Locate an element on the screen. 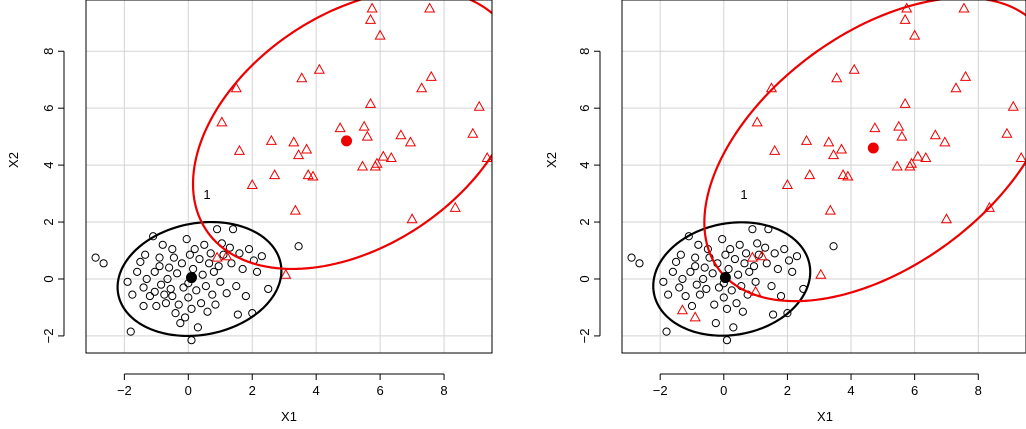 This screenshot has width=1026, height=429. x-tick-label: 0 is located at coordinates (188, 390).